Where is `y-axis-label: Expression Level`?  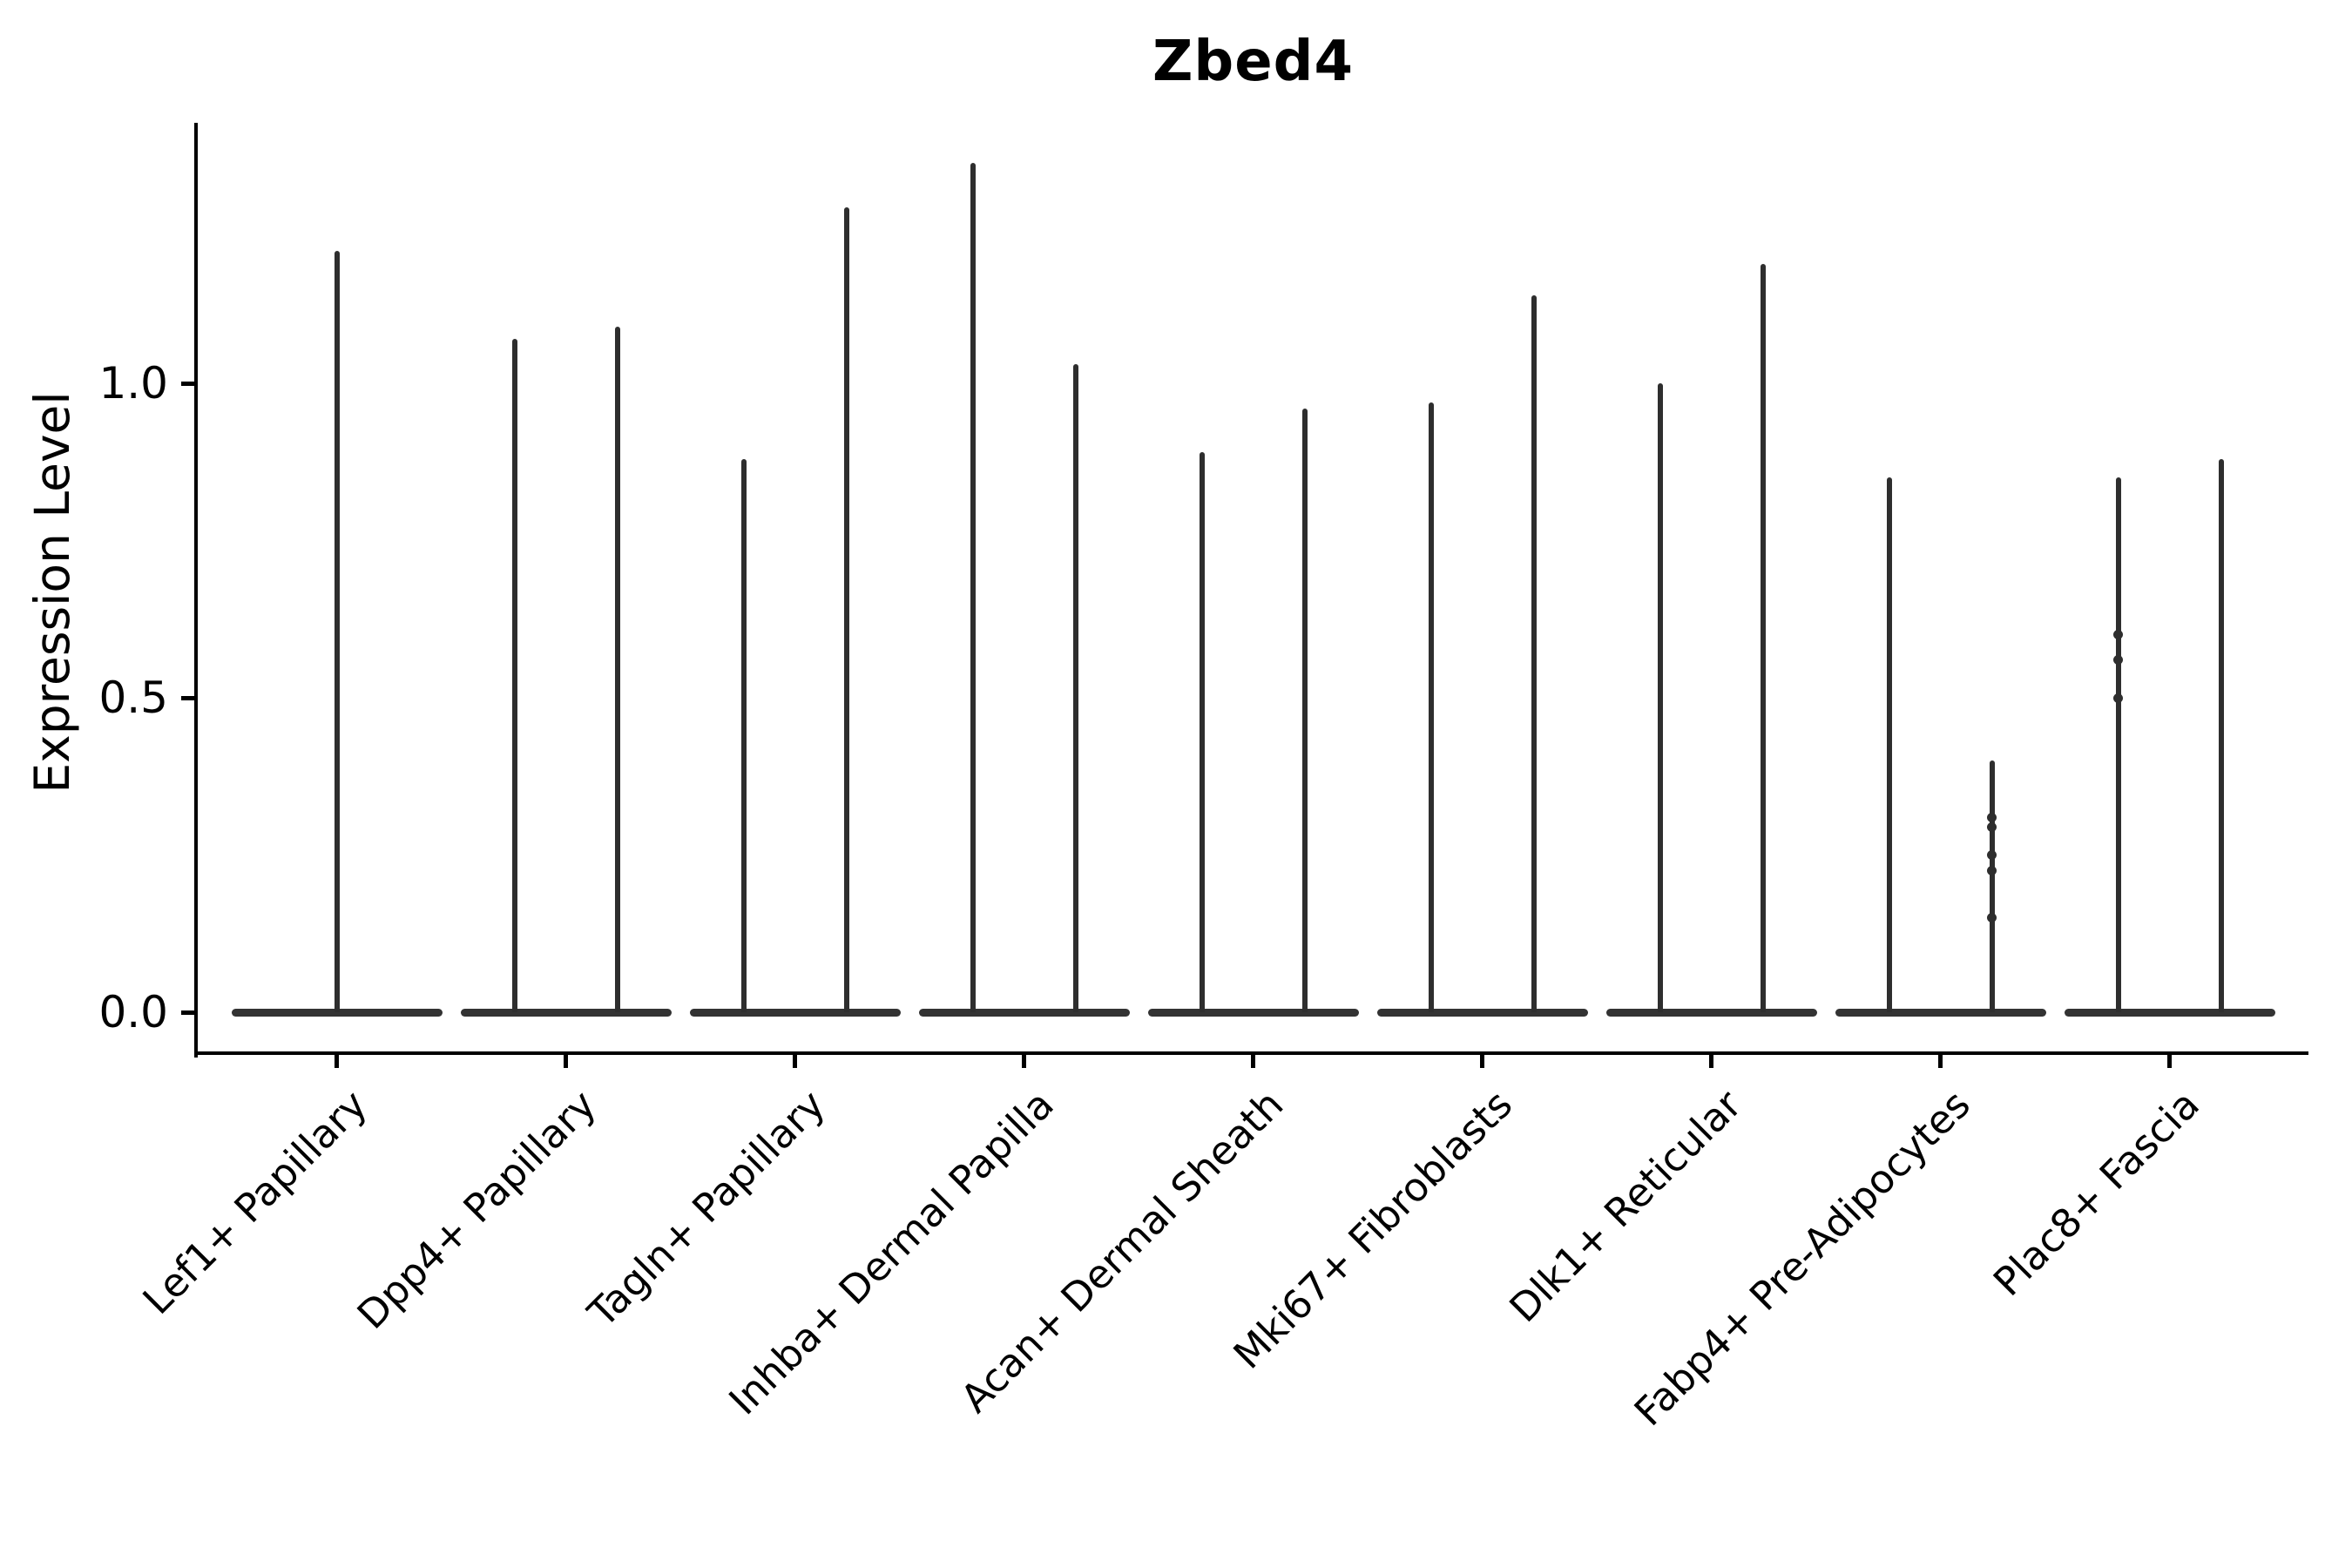
y-axis-label: Expression Level is located at coordinates (52, 592).